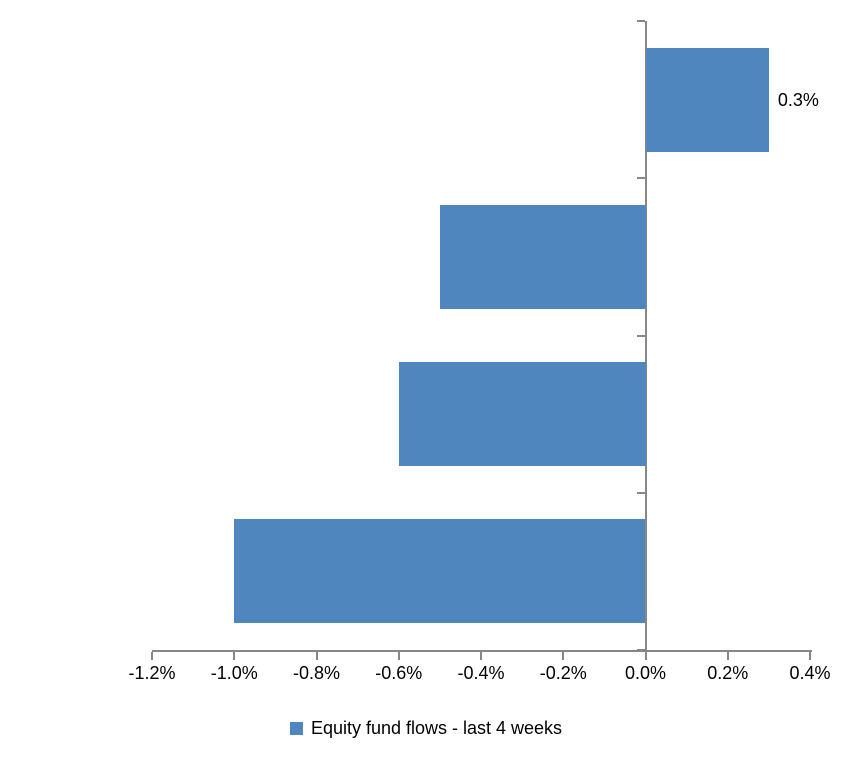 This screenshot has height=757, width=852. I want to click on legend: Equity fund flows - last 4 weeks, so click(426, 728).